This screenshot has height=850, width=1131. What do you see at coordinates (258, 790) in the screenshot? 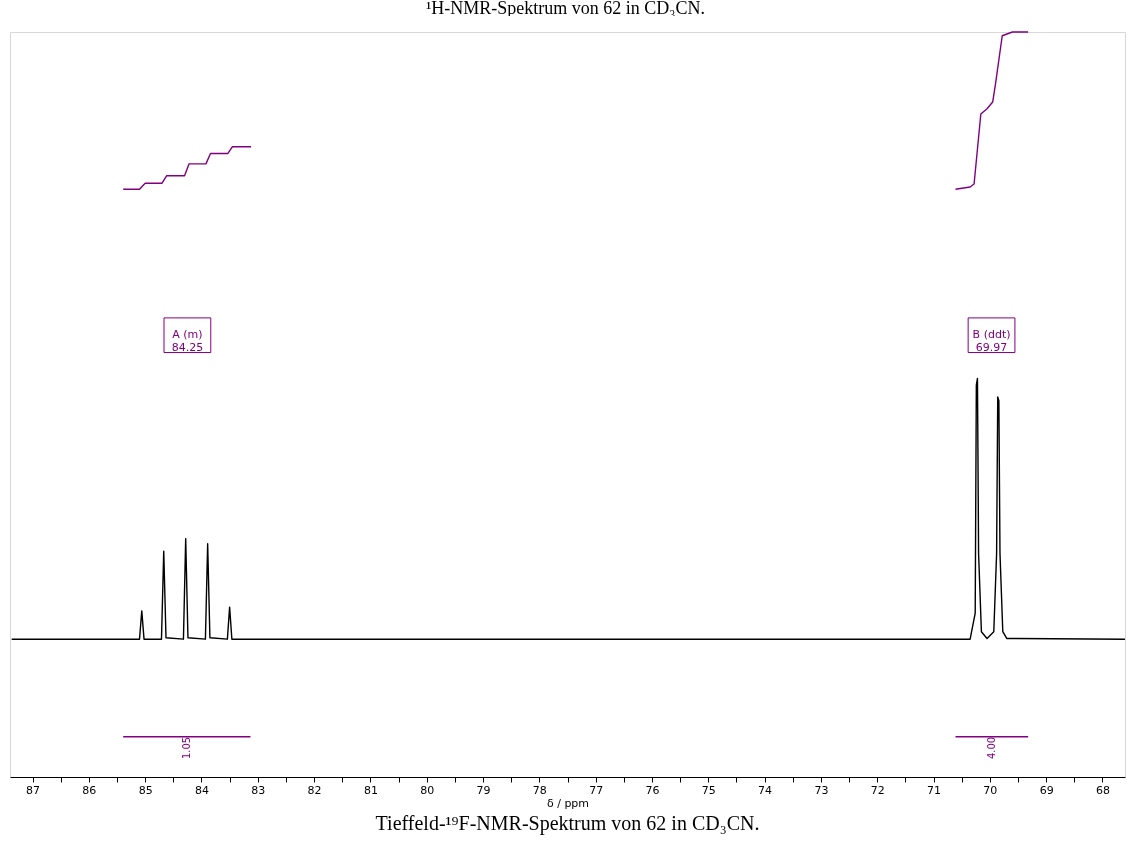
I see `x-tick-label: 83` at bounding box center [258, 790].